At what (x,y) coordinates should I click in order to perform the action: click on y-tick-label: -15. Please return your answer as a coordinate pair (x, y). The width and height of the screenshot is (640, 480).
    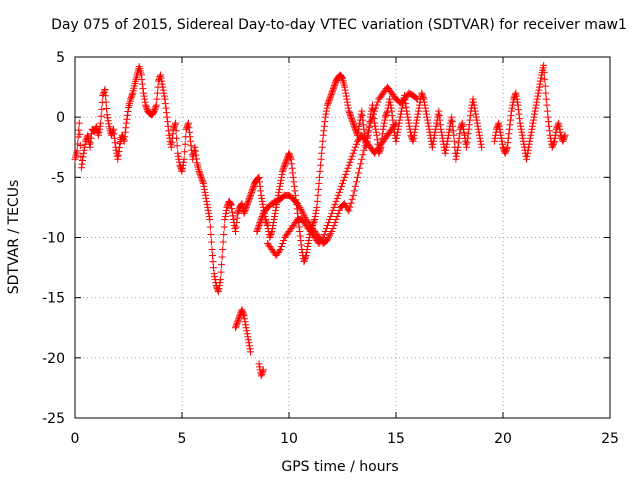
    Looking at the image, I should click on (53, 299).